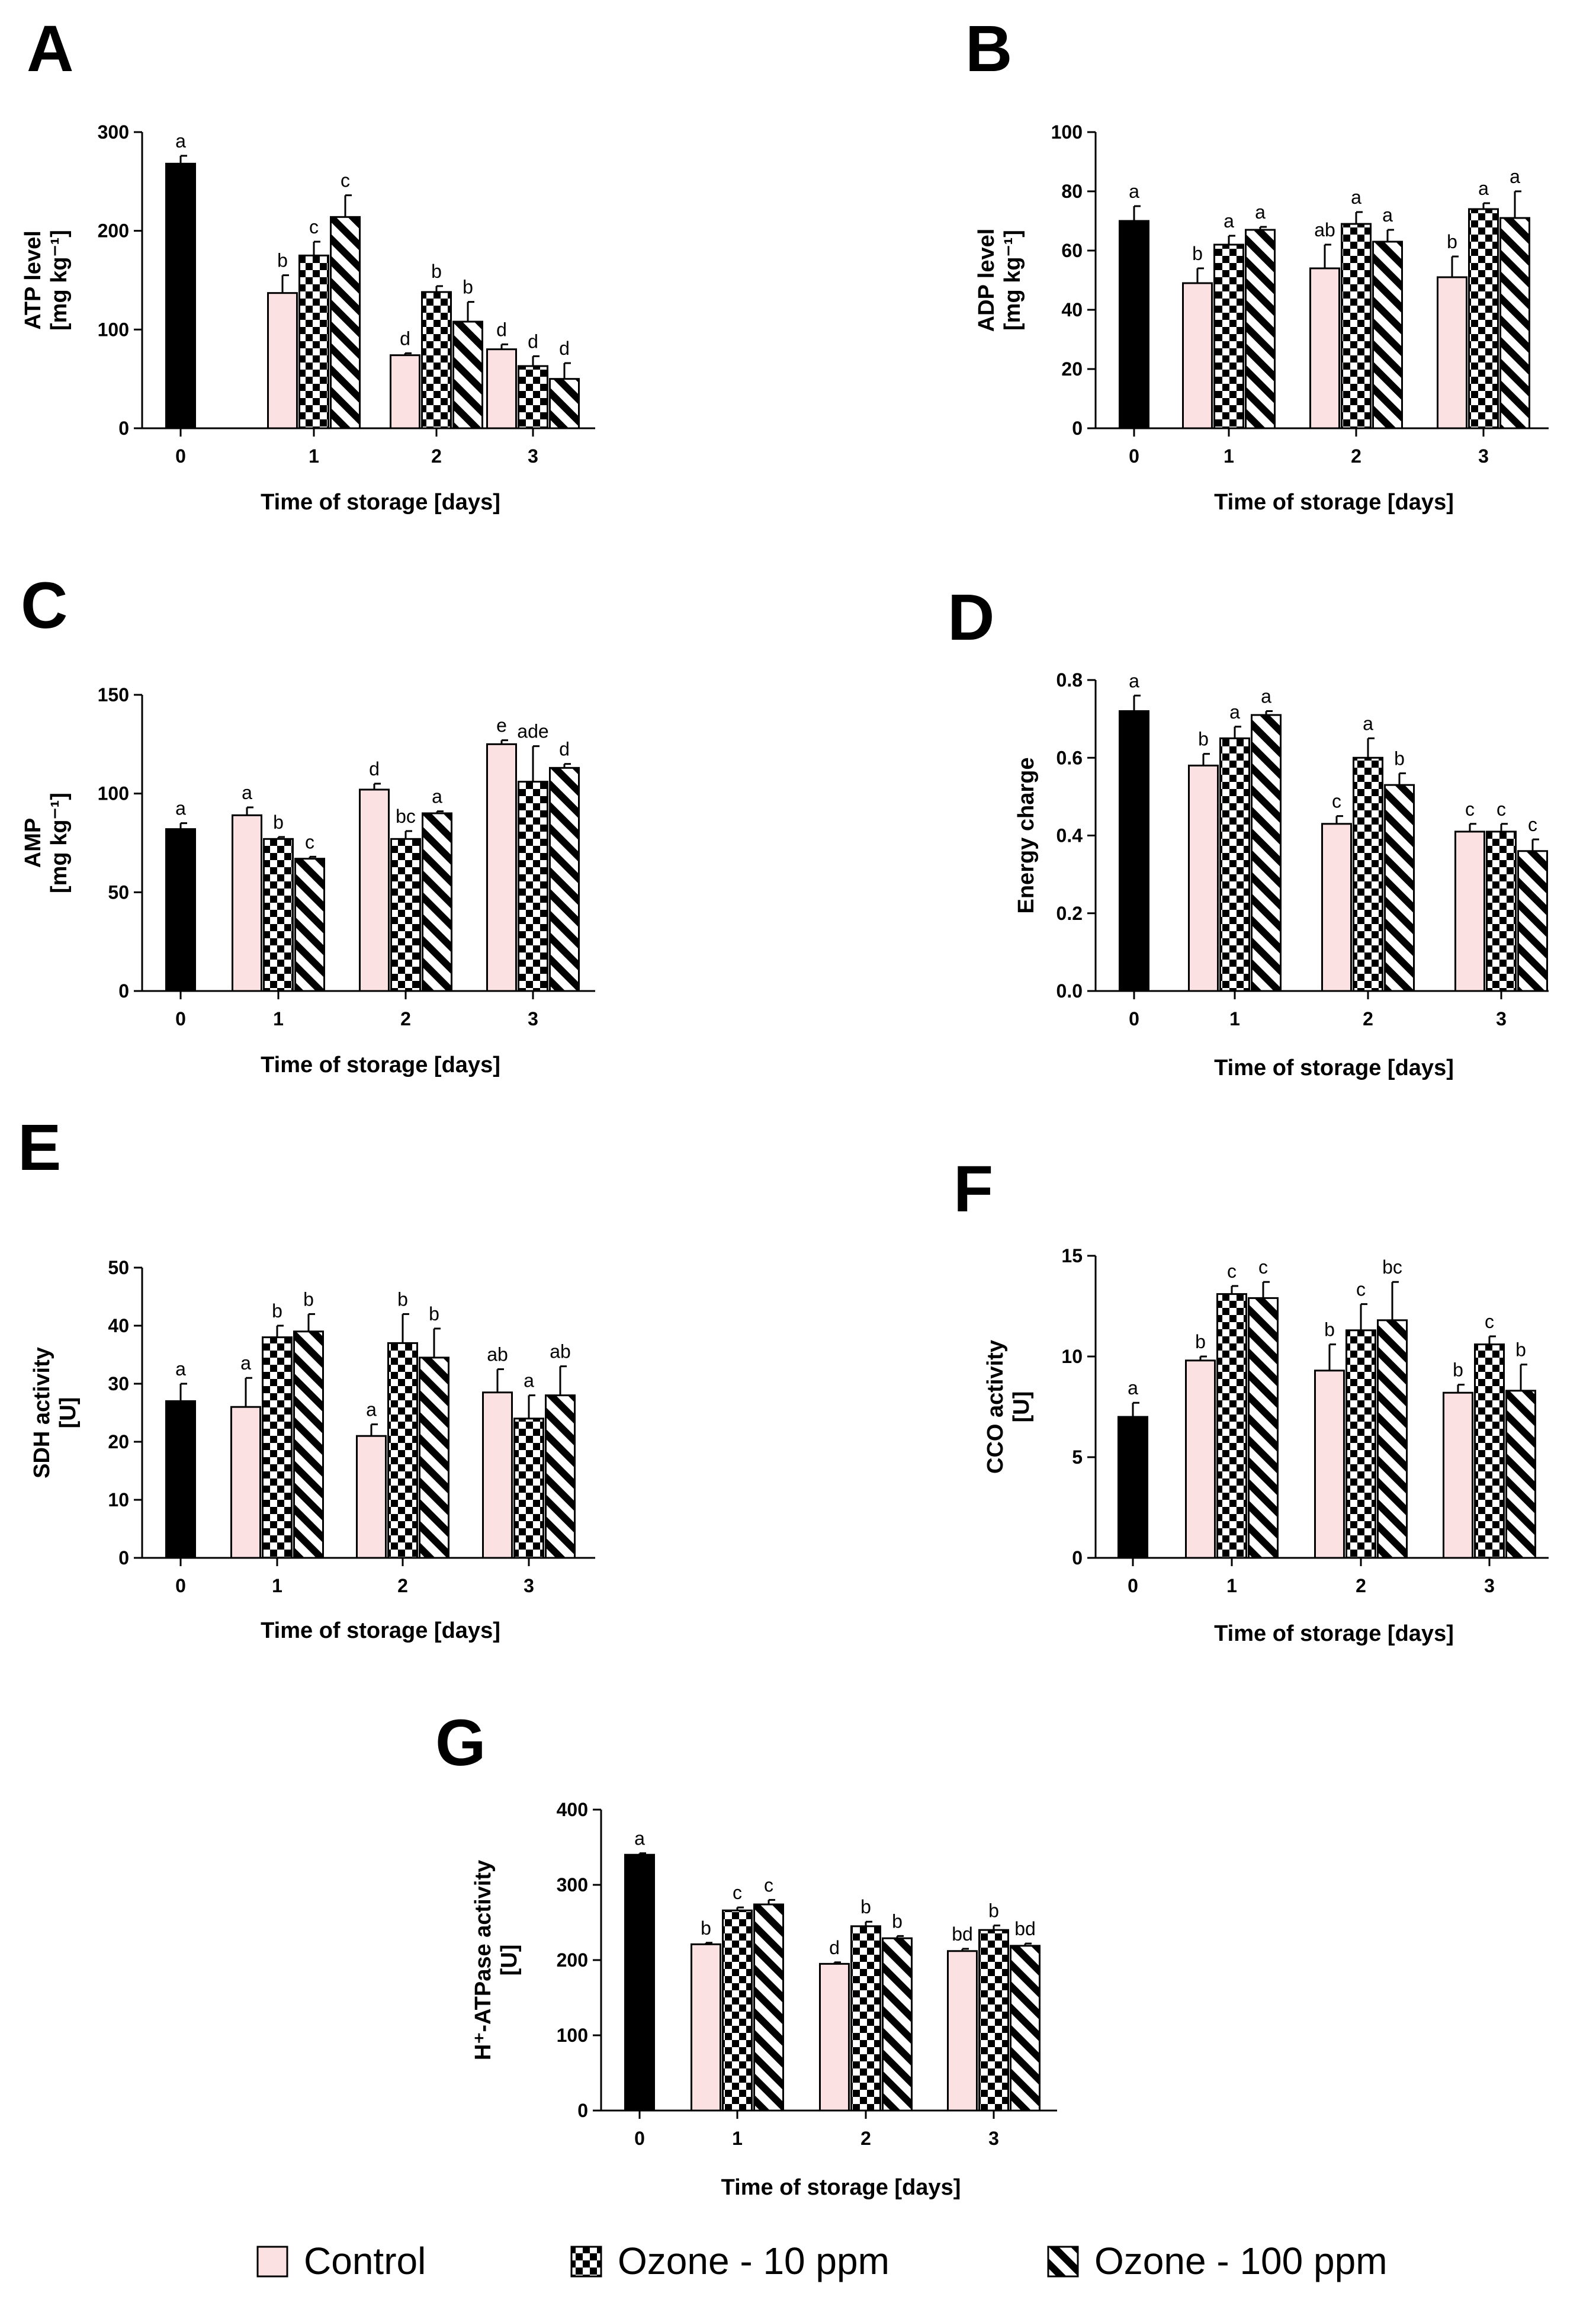  What do you see at coordinates (1336, 802) in the screenshot?
I see `significance-letter-day2-control: c` at bounding box center [1336, 802].